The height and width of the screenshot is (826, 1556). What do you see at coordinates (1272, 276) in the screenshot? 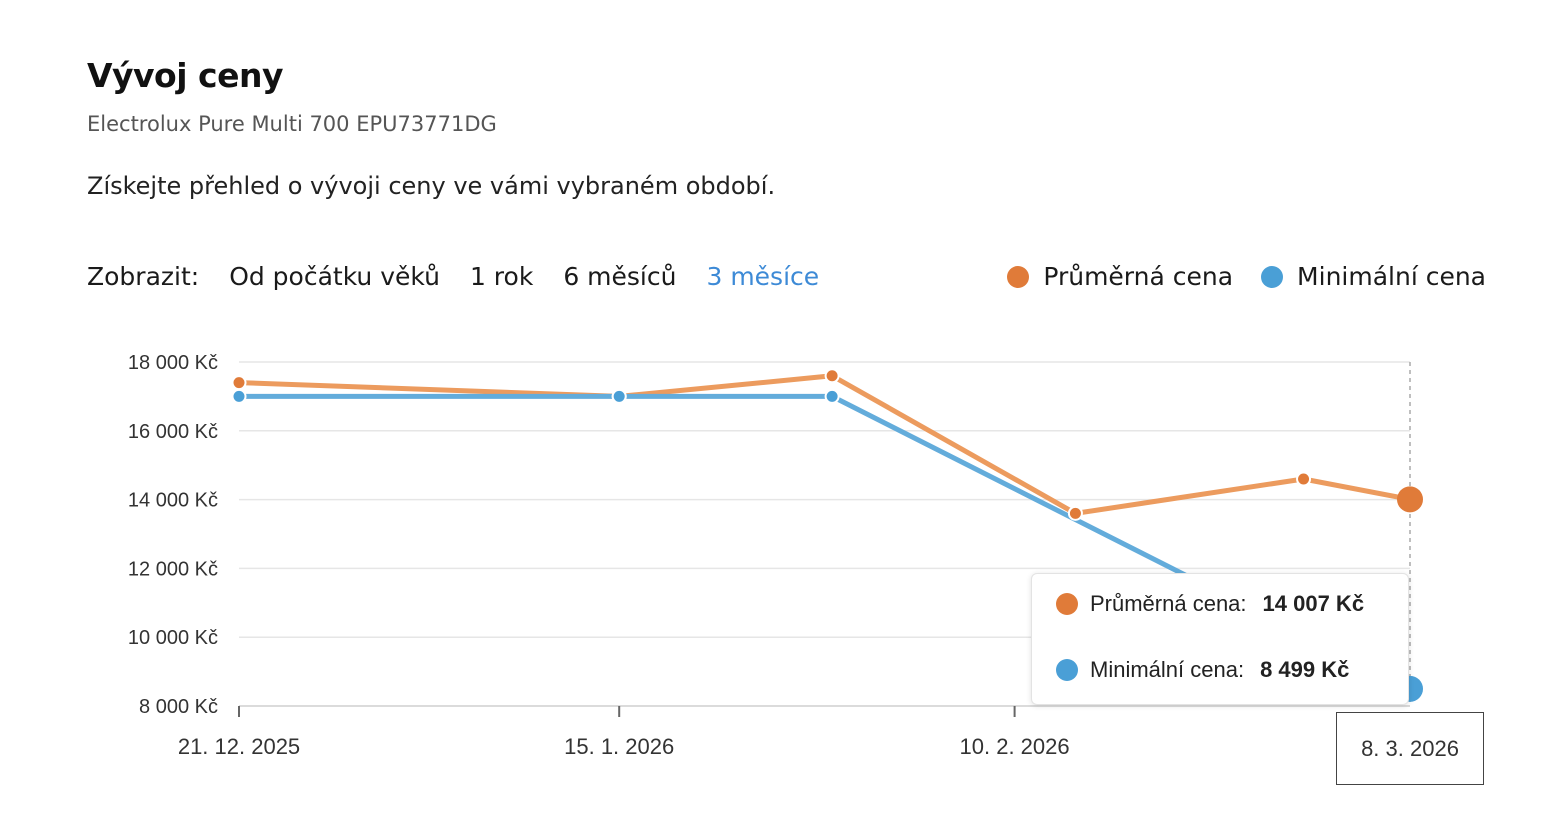
I see `legend-dot-minimum` at bounding box center [1272, 276].